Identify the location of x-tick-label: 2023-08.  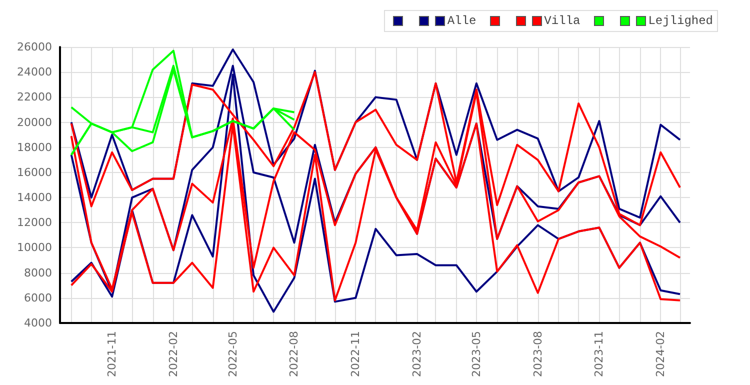
(537, 354).